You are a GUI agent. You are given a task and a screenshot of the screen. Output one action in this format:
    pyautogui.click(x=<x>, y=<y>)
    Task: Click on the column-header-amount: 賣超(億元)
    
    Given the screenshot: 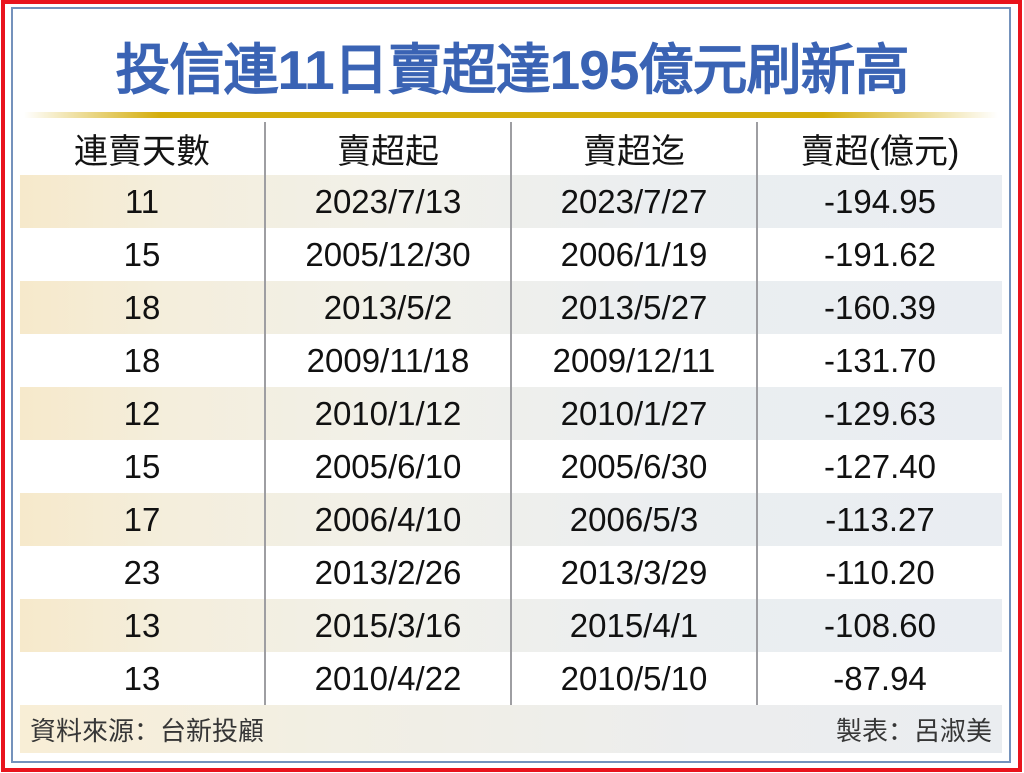 What is the action you would take?
    pyautogui.click(x=880, y=152)
    